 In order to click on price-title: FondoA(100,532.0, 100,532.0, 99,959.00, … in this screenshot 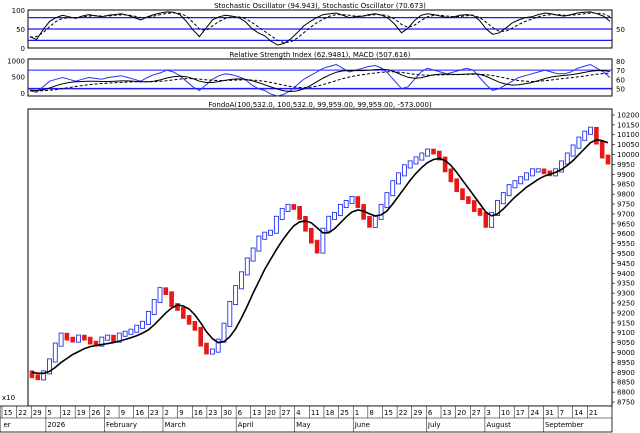, I will do `click(320, 105)`.